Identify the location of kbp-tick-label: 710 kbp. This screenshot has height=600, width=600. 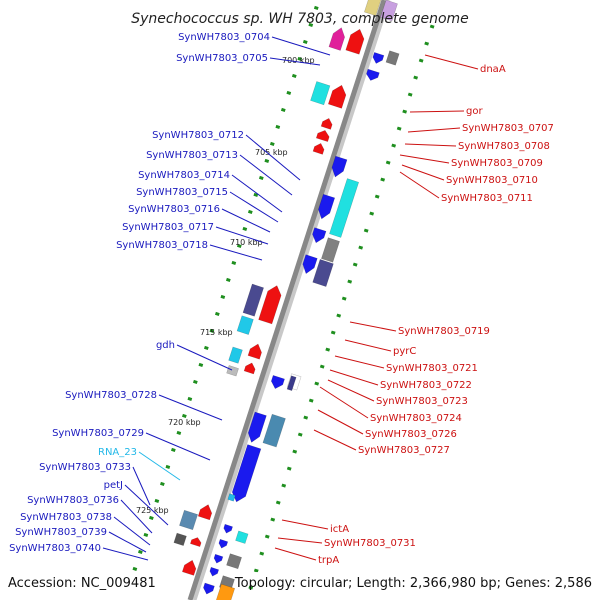
(246, 242).